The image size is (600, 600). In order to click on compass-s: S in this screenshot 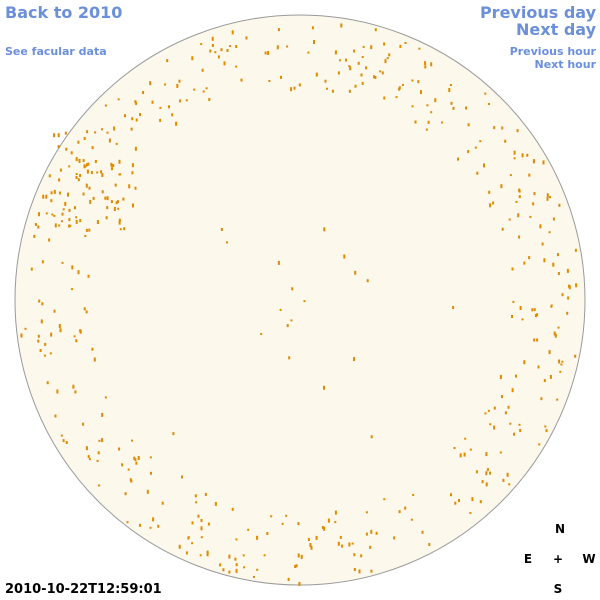, I will do `click(558, 589)`.